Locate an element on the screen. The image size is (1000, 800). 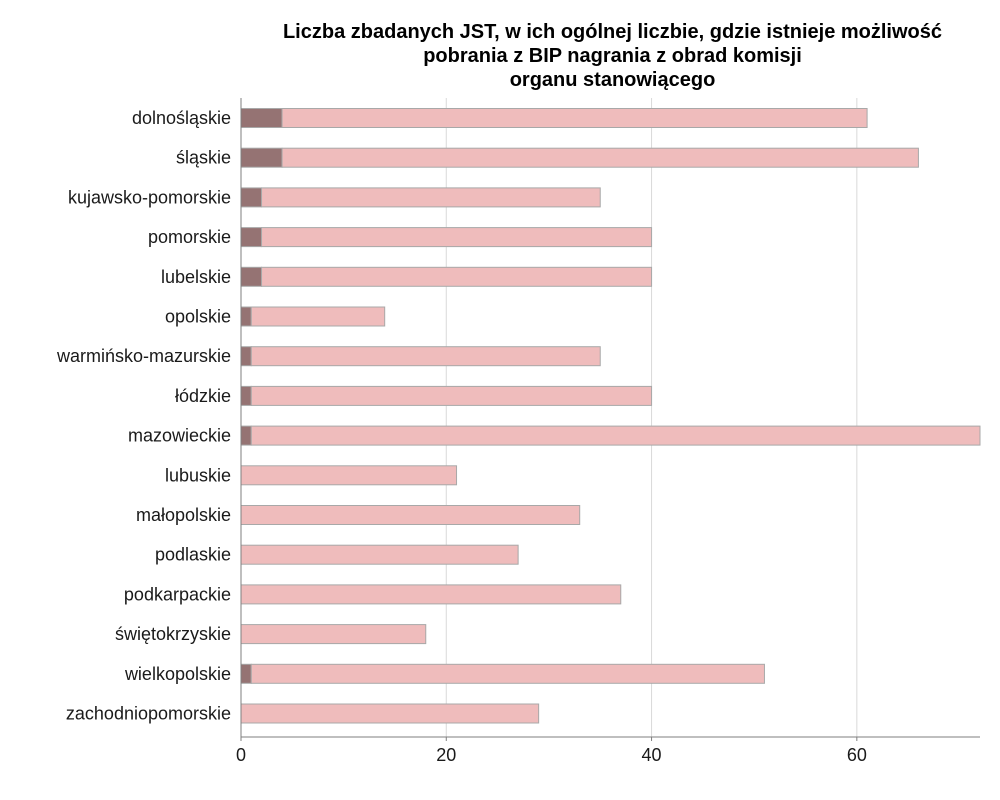
chart-title-line-3: organu stanowiącego is located at coordinates (612, 80).